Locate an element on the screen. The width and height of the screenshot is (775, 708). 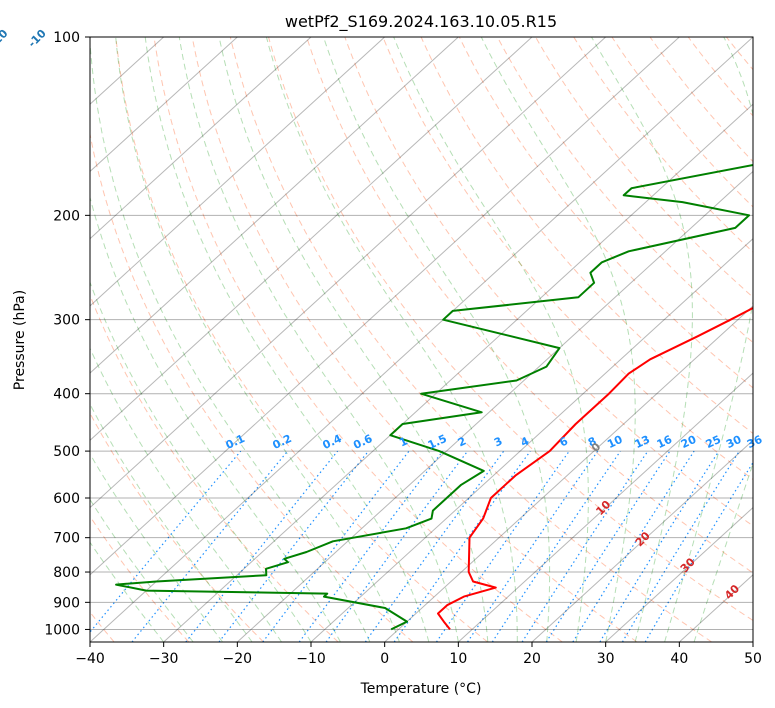
mixing-ratio-label: 13 is located at coordinates (642, 442).